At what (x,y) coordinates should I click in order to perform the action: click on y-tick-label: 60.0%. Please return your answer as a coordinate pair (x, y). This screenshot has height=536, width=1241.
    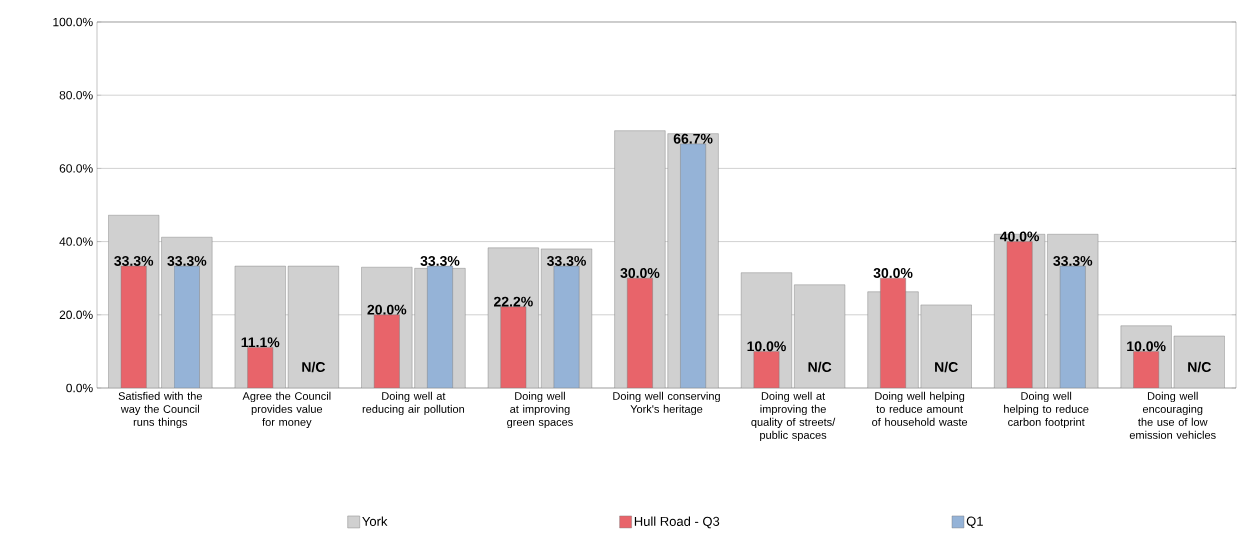
    Looking at the image, I should click on (76, 168).